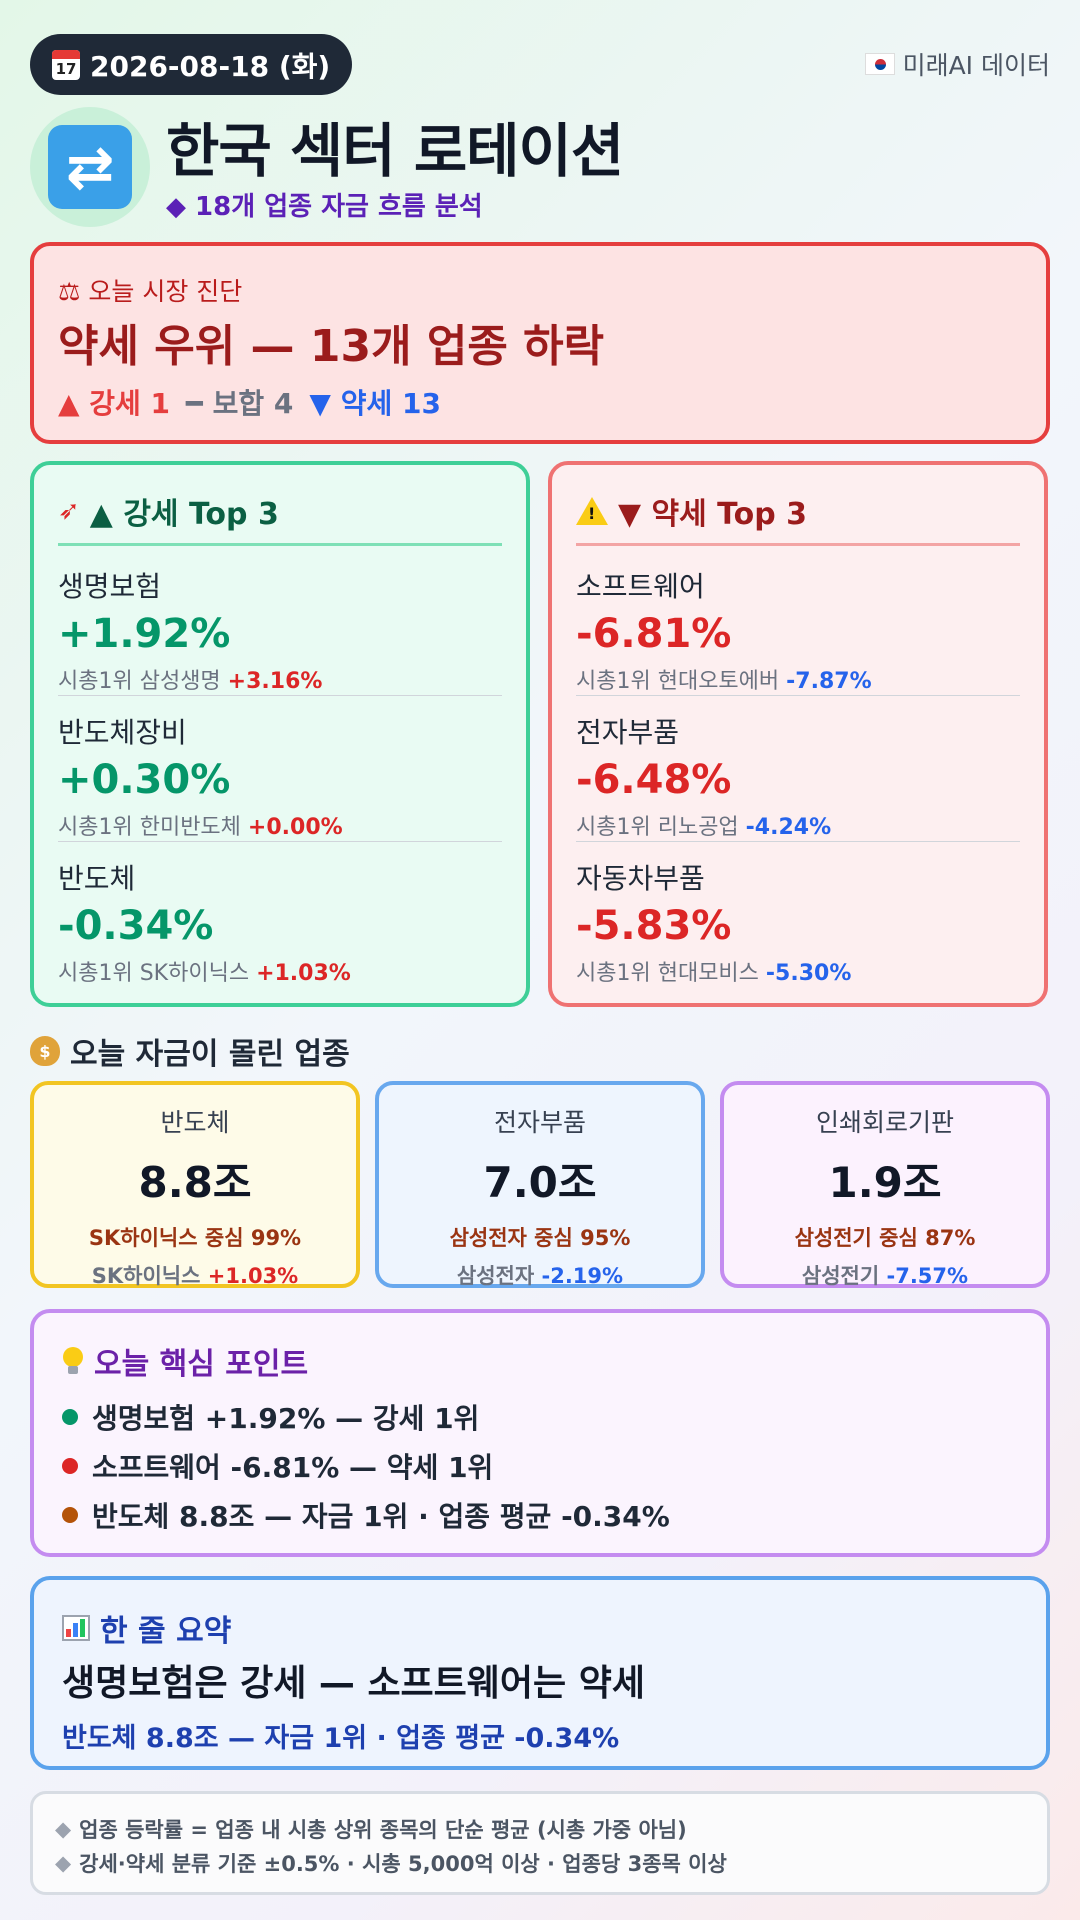  I want to click on page-title: 한국 섹터 로테이션, so click(395, 151).